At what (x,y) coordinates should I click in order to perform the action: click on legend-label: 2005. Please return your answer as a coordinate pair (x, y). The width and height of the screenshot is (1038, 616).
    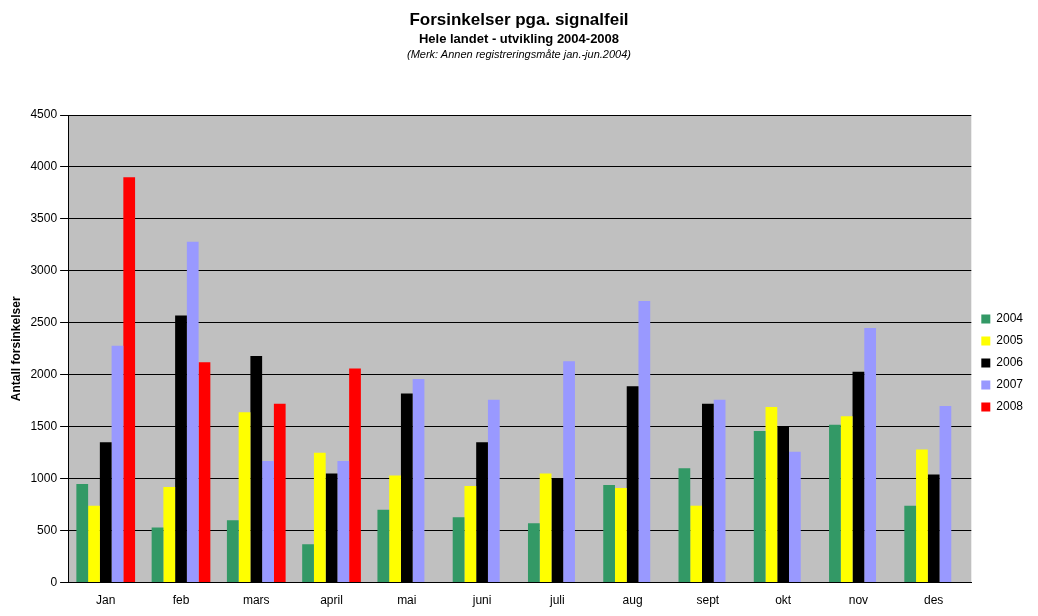
    Looking at the image, I should click on (1010, 340).